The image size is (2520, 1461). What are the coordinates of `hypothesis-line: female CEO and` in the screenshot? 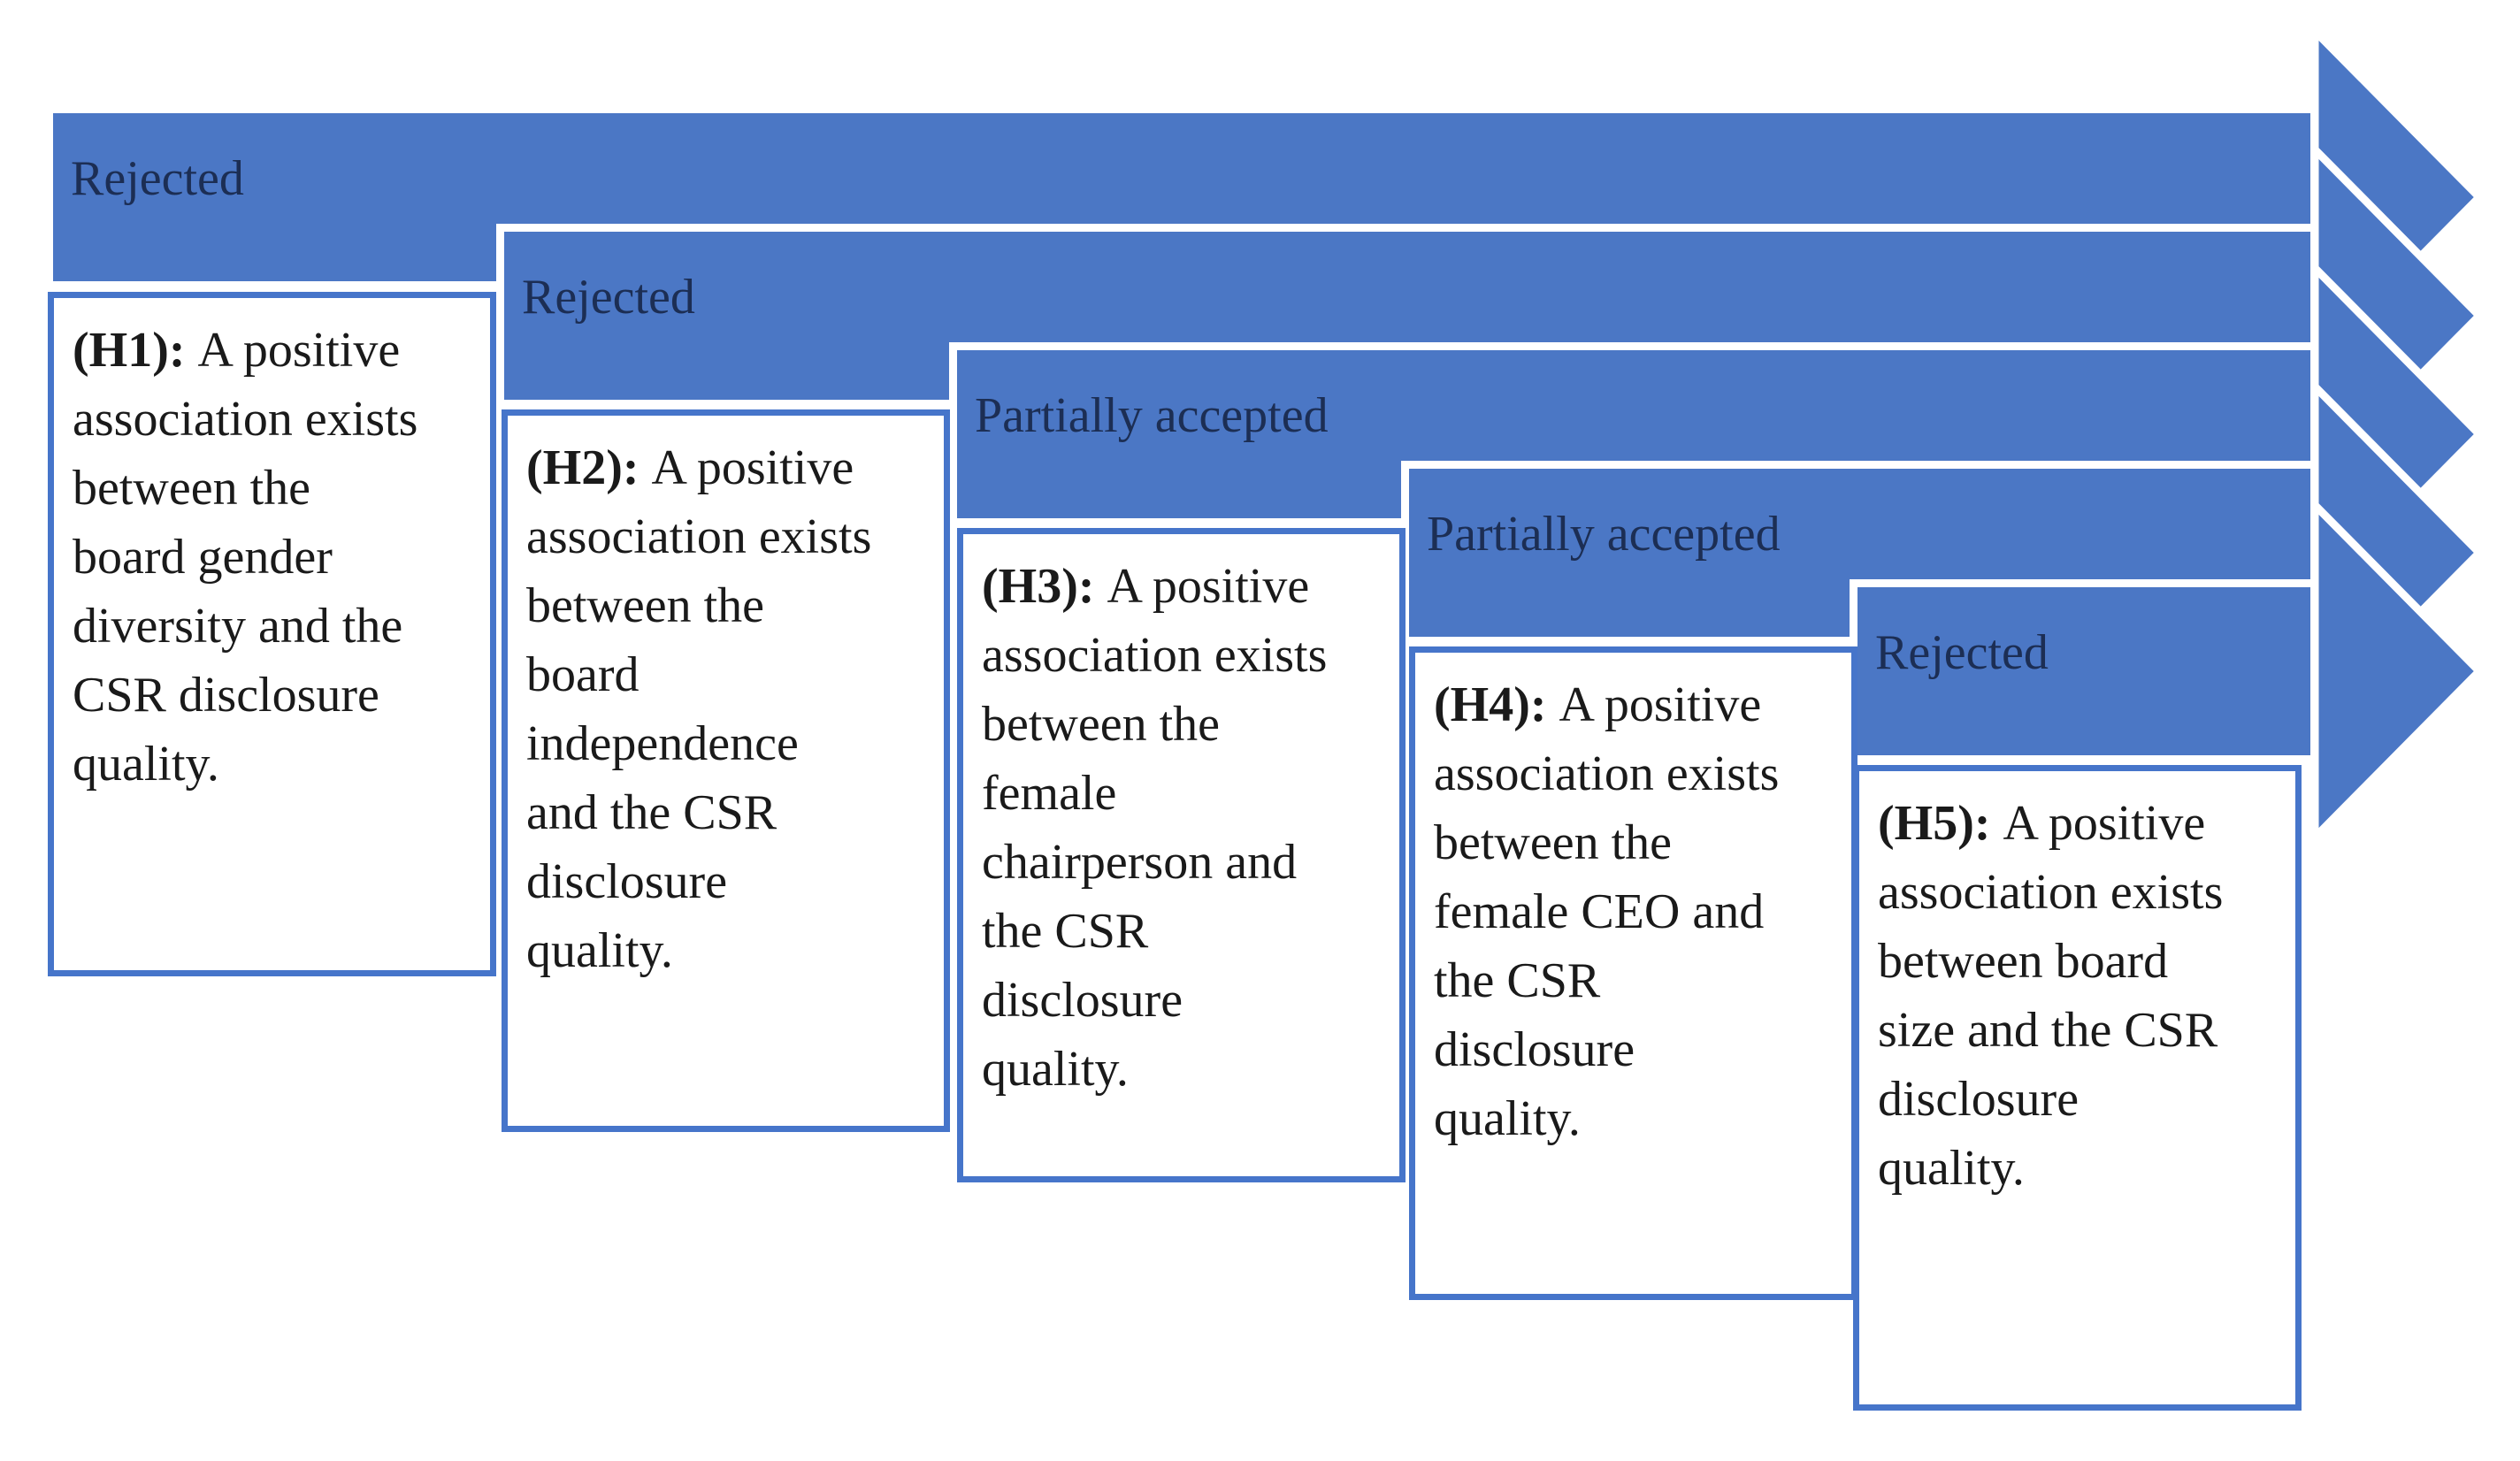 It's located at (1599, 911).